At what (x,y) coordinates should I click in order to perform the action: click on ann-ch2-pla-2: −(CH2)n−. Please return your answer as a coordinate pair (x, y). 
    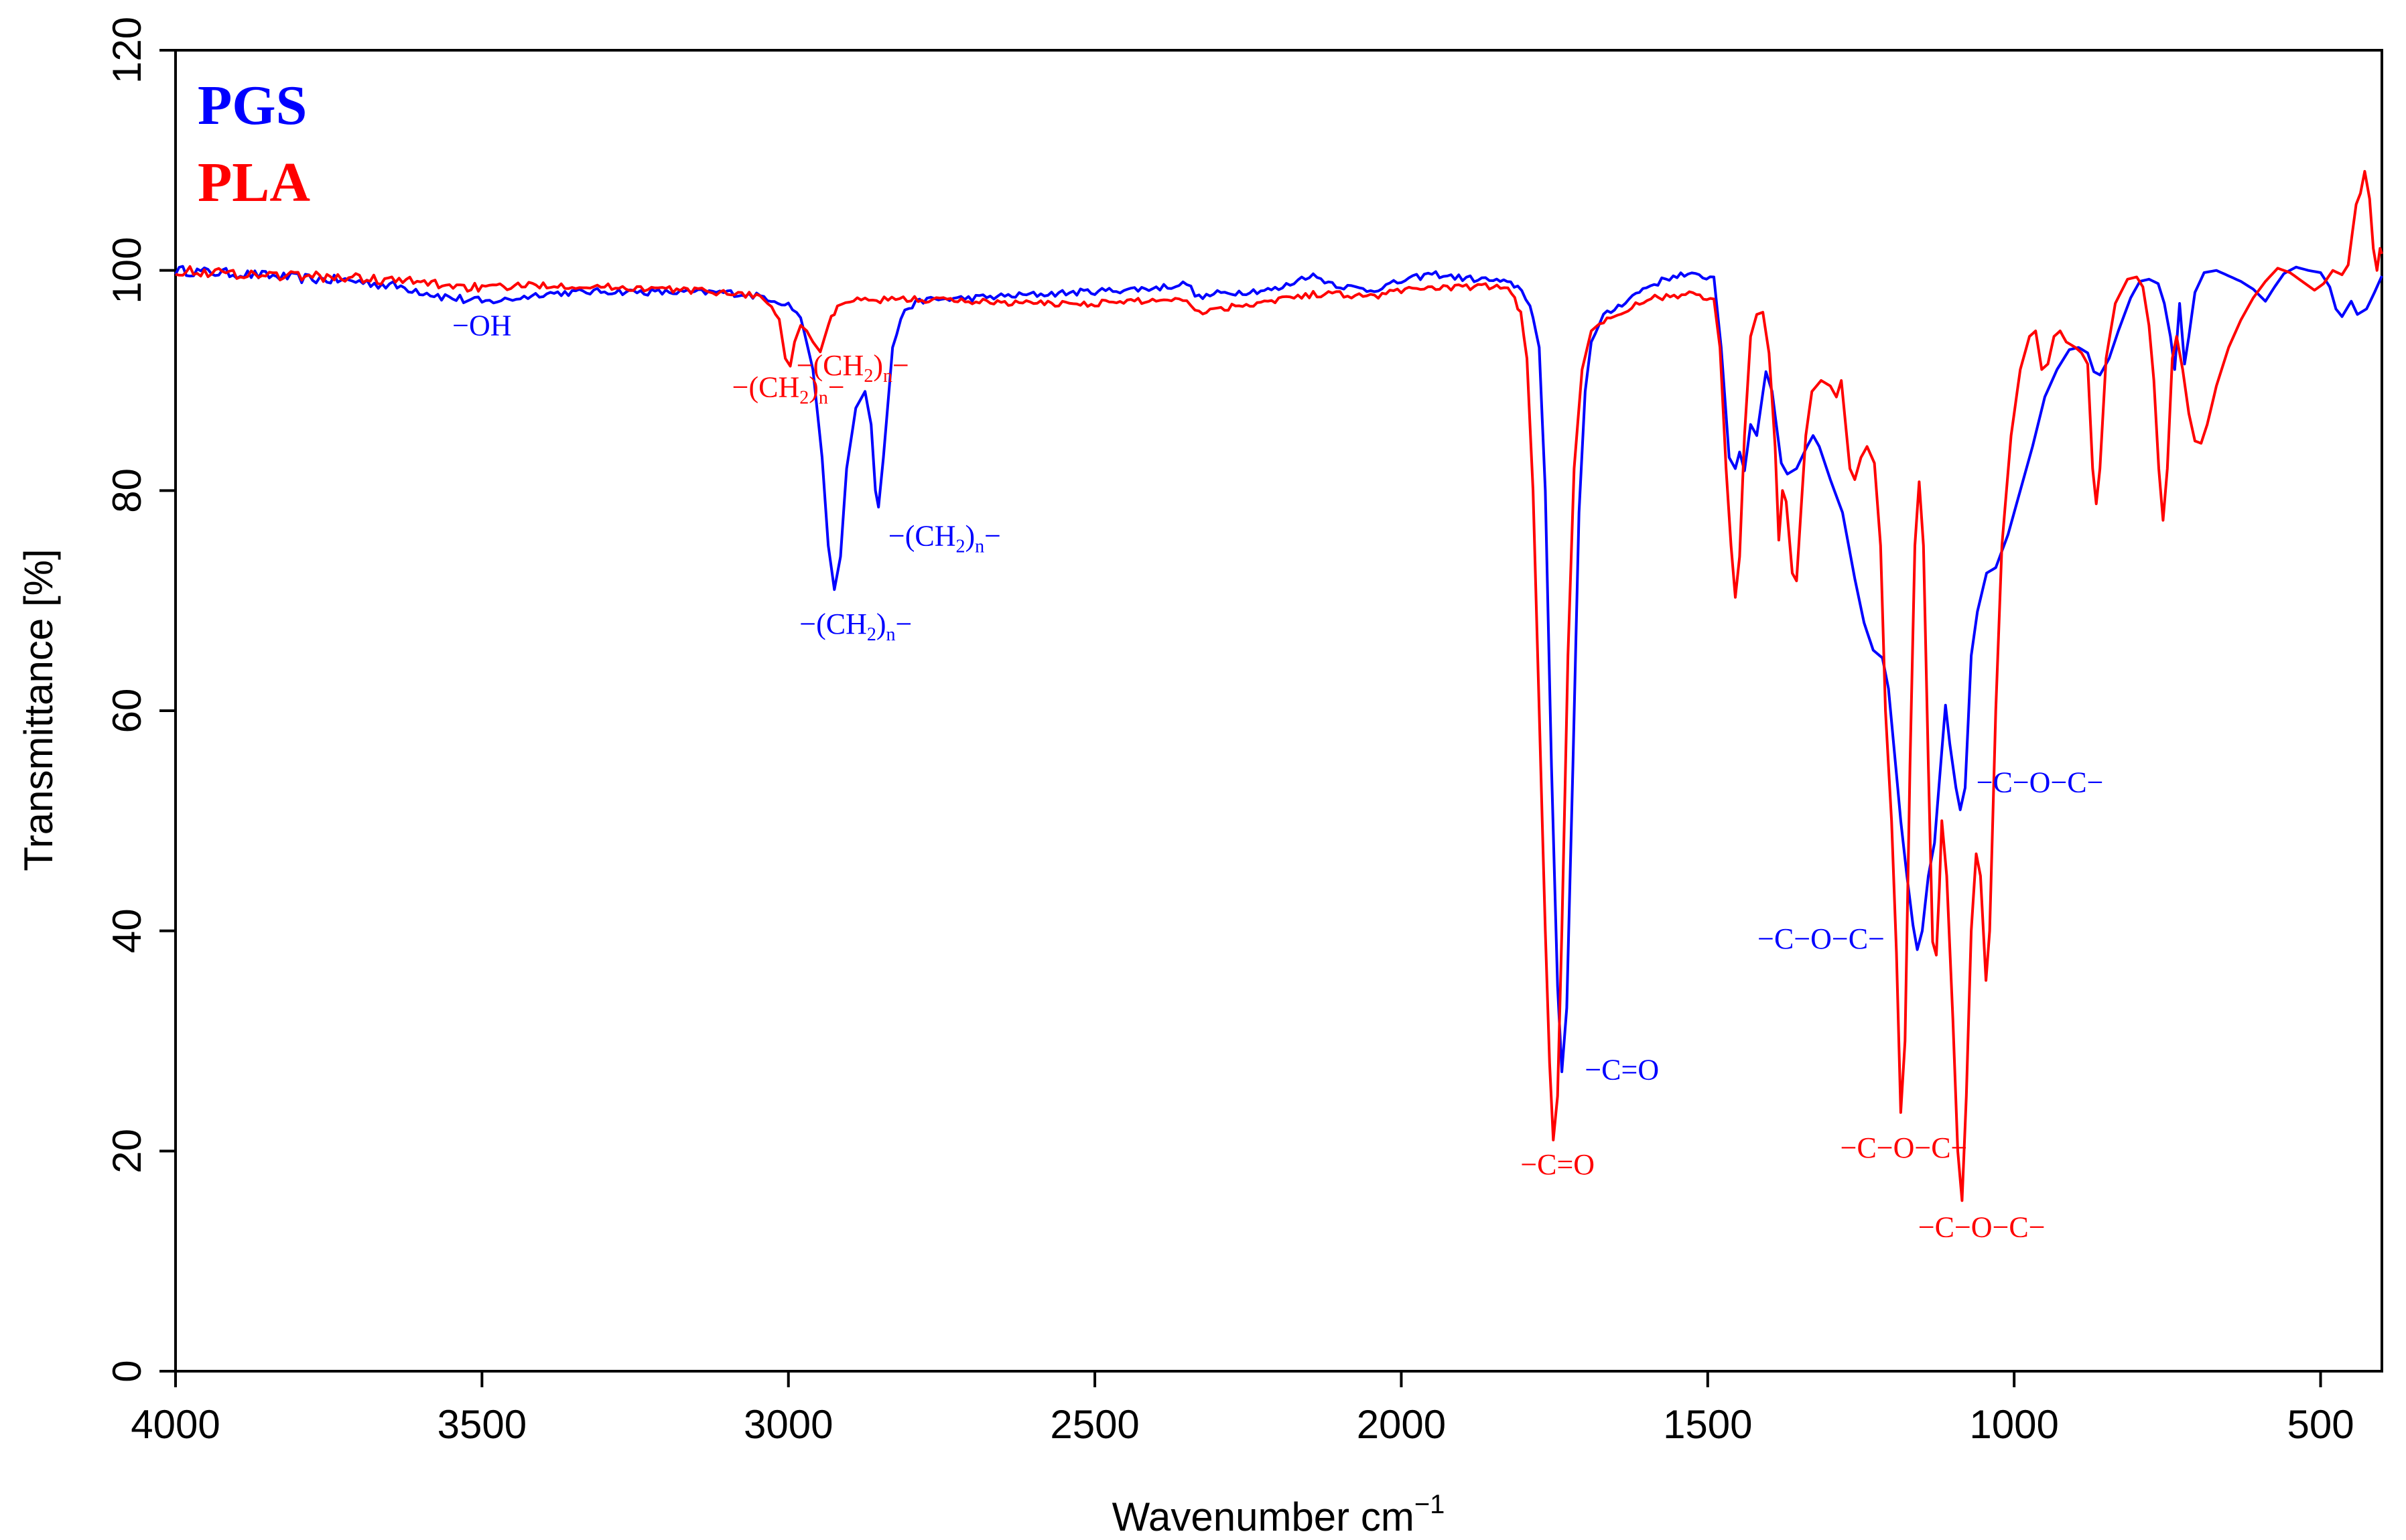
    Looking at the image, I should click on (853, 368).